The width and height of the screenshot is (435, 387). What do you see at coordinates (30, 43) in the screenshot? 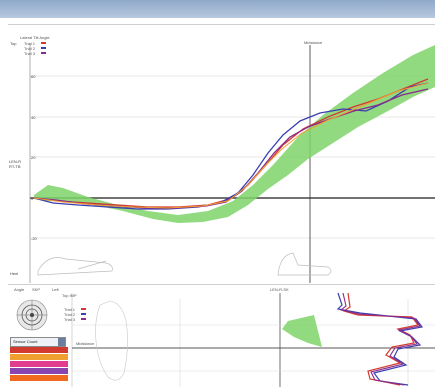
I see `upper-legend-item-1: Trial 1` at bounding box center [30, 43].